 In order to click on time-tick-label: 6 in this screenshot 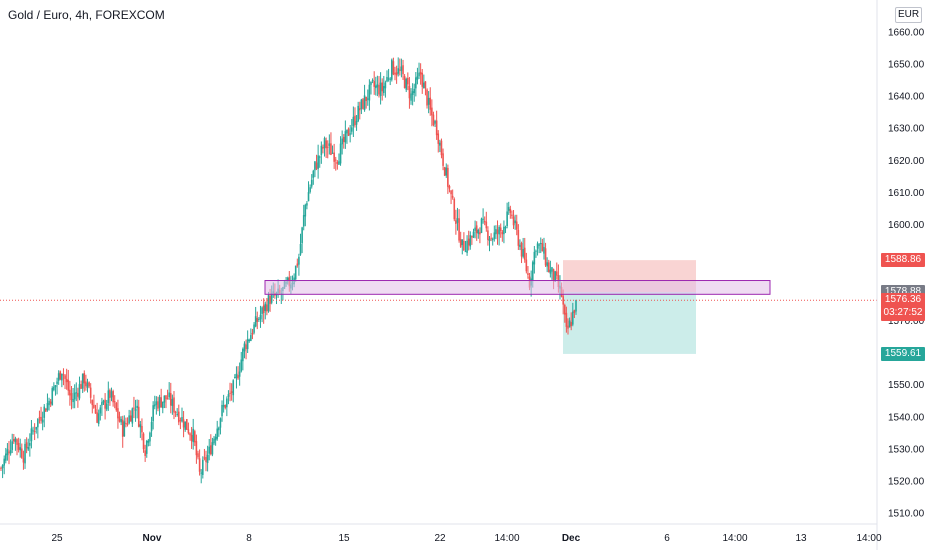, I will do `click(667, 538)`.